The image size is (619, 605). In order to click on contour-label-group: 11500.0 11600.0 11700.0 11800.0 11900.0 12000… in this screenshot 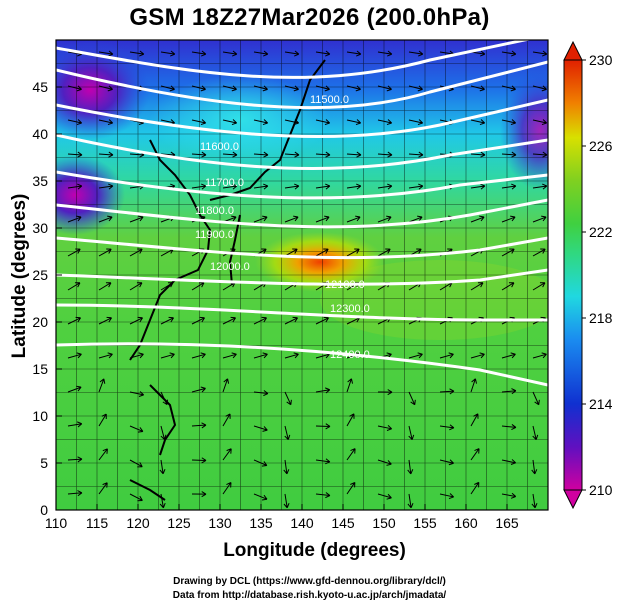, I will do `click(282, 227)`.